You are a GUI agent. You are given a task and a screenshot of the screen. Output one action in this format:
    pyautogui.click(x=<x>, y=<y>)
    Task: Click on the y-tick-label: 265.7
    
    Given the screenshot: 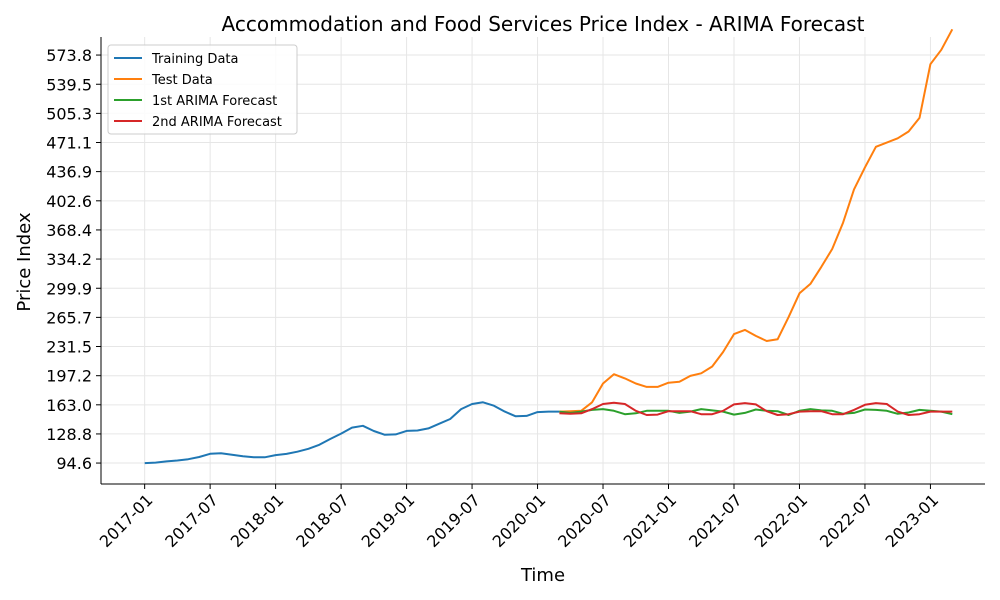 What is the action you would take?
    pyautogui.click(x=69, y=317)
    